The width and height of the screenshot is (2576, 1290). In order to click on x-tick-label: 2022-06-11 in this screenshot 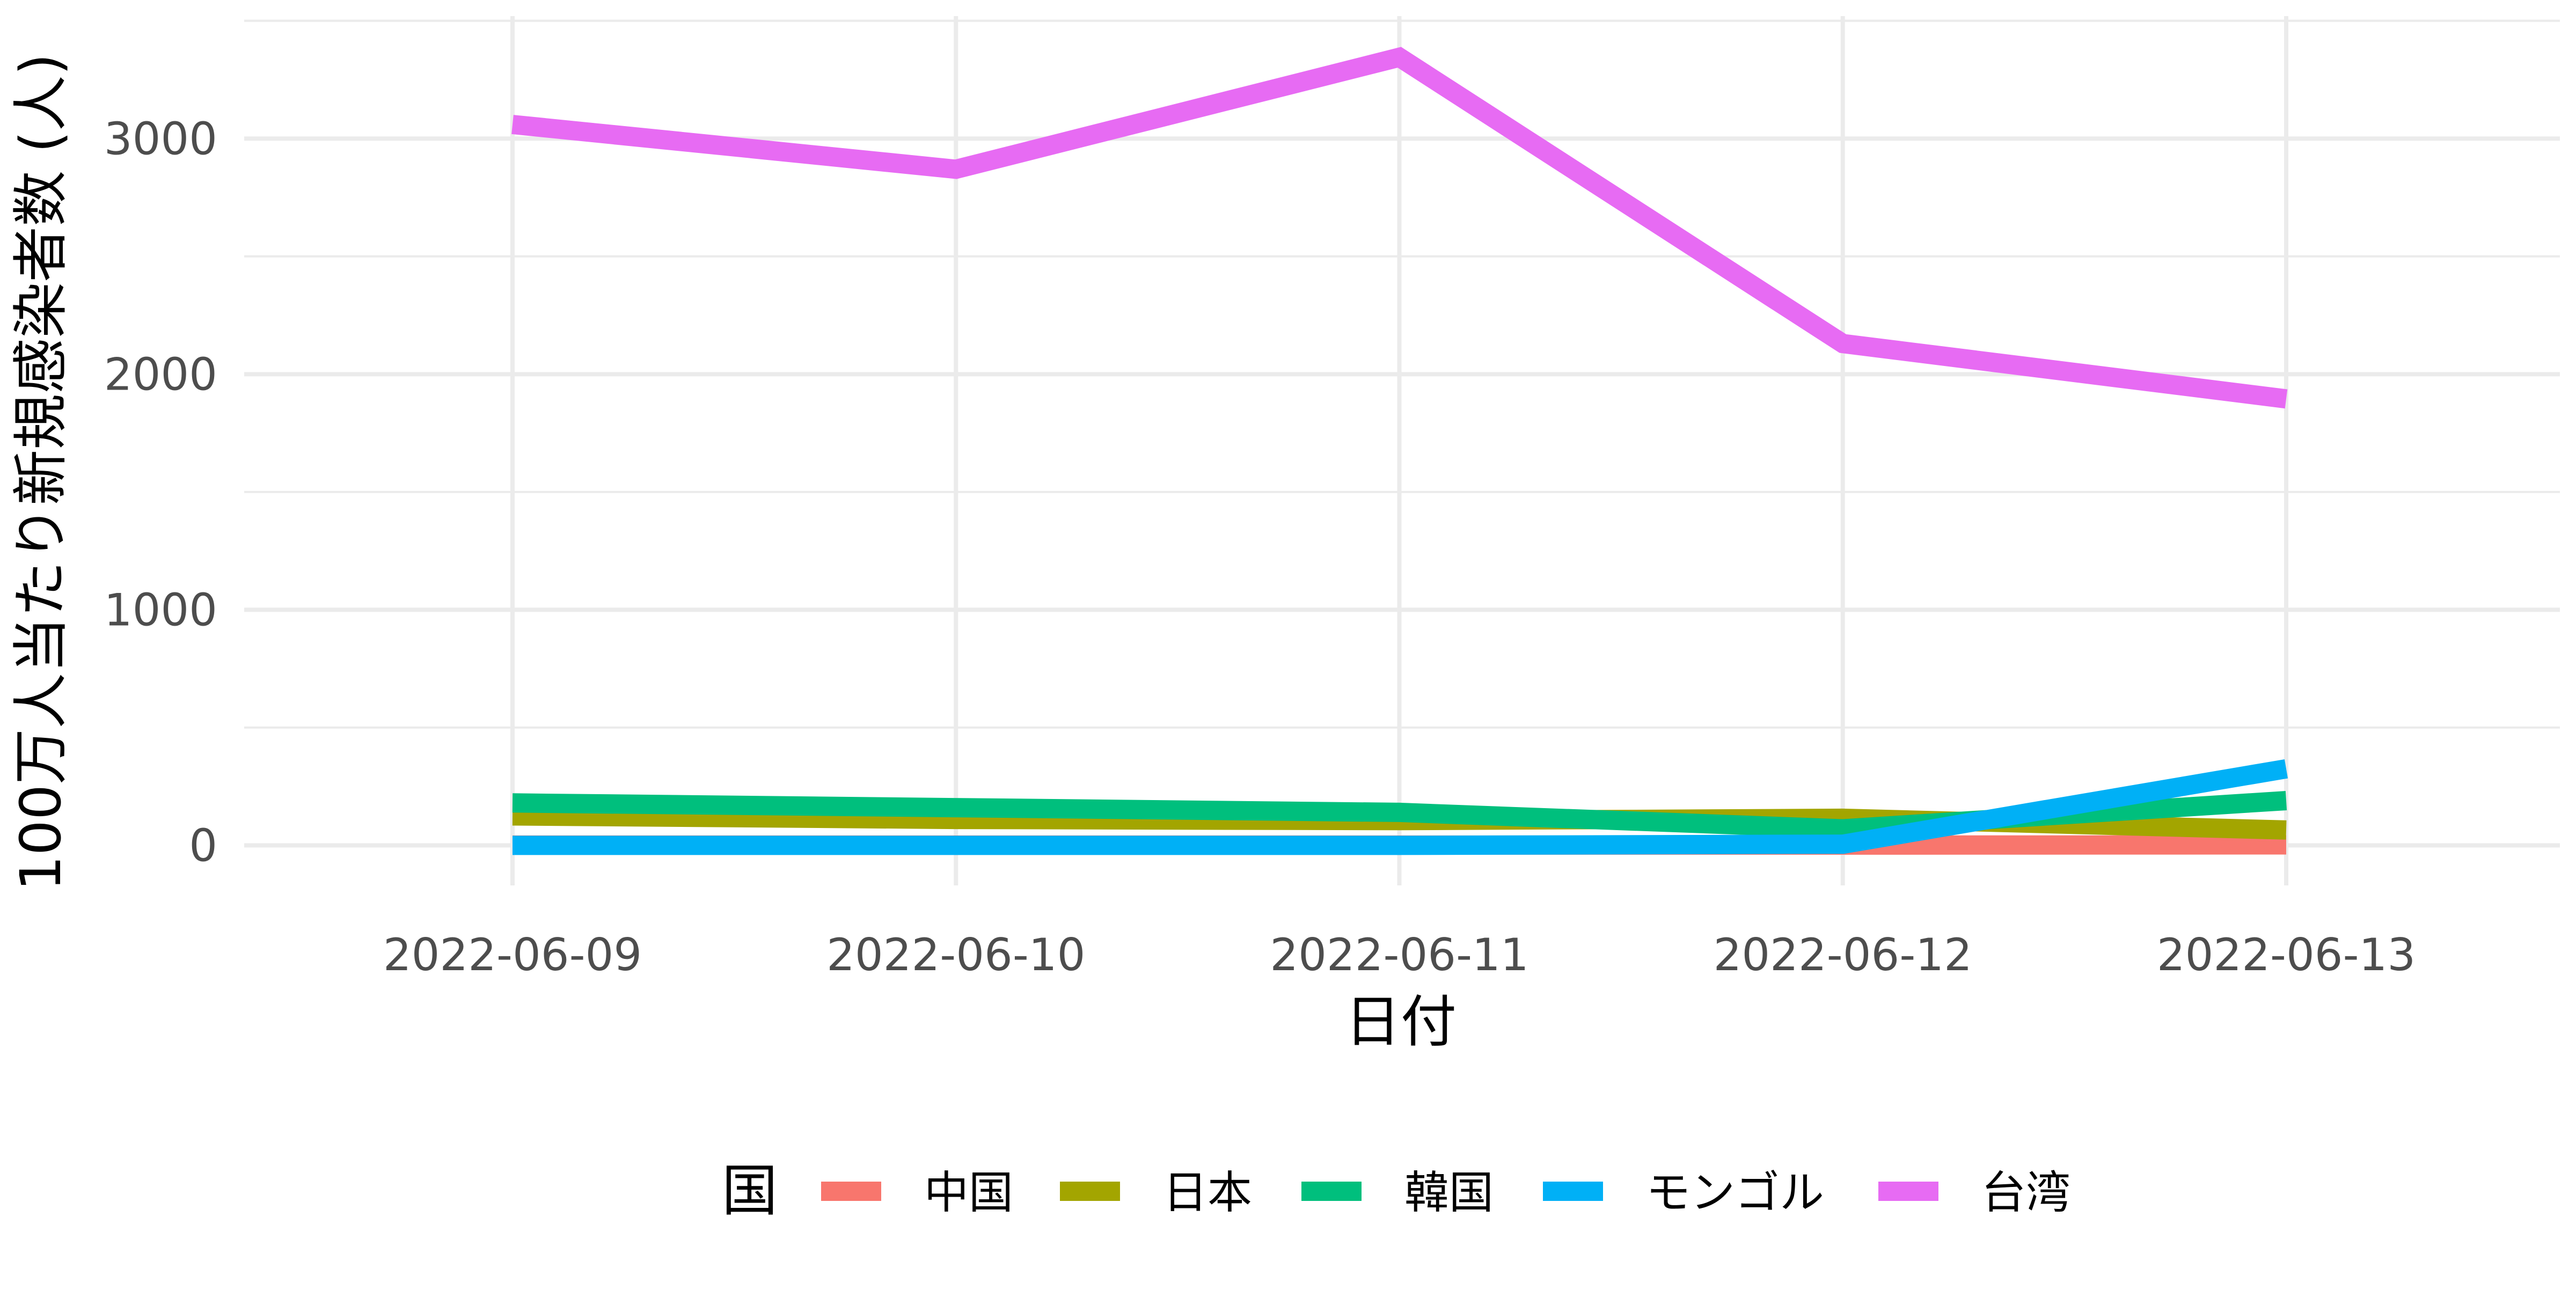, I will do `click(1399, 955)`.